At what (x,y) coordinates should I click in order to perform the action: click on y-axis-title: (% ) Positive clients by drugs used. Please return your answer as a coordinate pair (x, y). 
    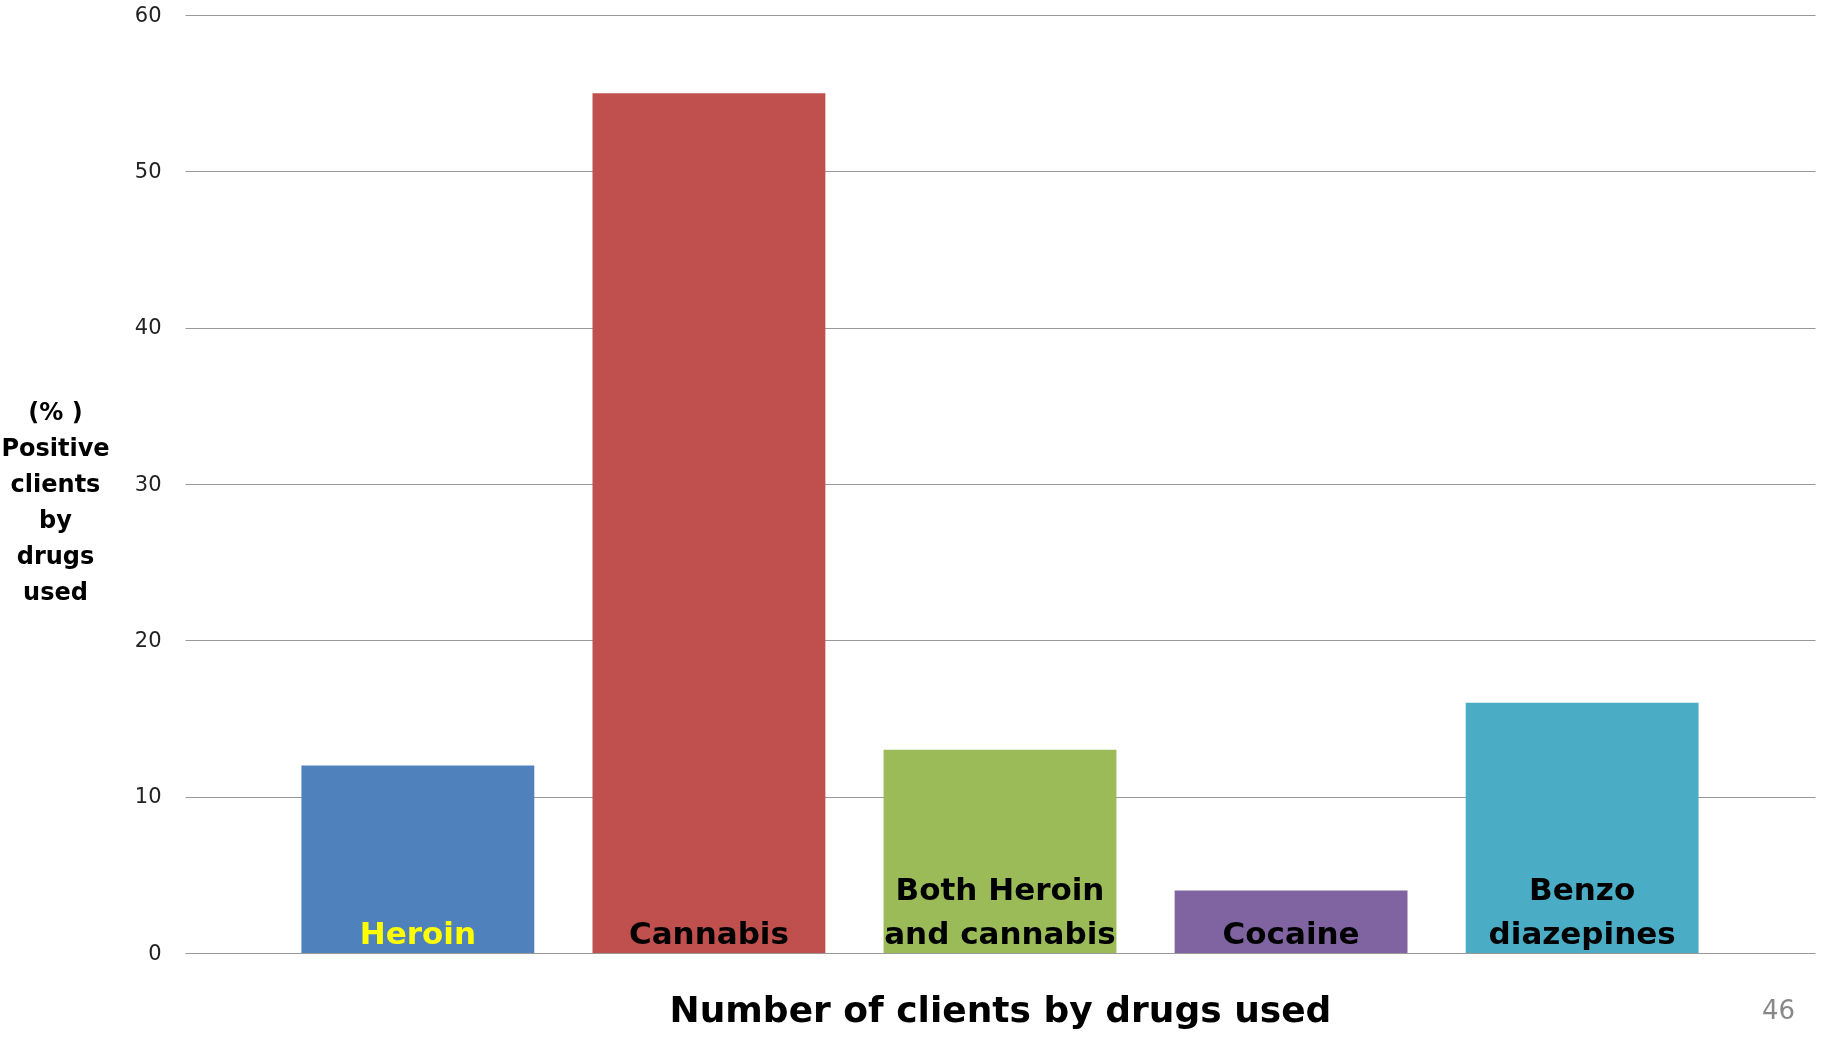
    Looking at the image, I should click on (55, 501).